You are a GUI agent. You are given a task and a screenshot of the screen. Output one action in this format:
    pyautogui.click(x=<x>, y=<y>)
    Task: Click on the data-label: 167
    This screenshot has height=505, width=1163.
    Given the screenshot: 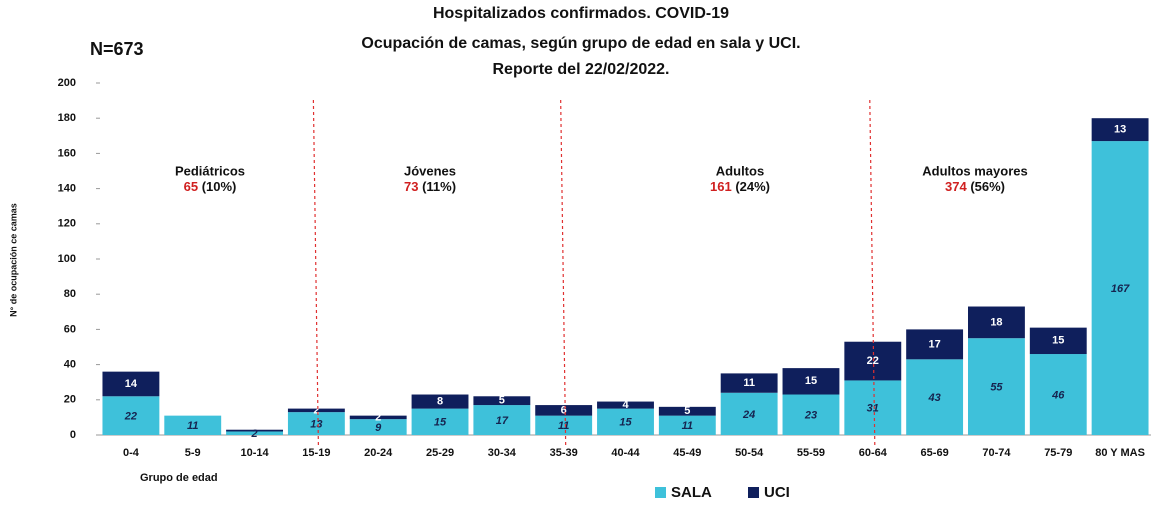 What is the action you would take?
    pyautogui.click(x=1120, y=289)
    